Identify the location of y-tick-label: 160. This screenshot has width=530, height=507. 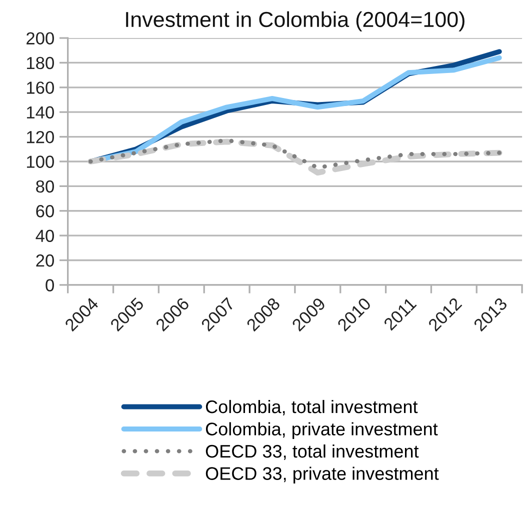
(40, 88).